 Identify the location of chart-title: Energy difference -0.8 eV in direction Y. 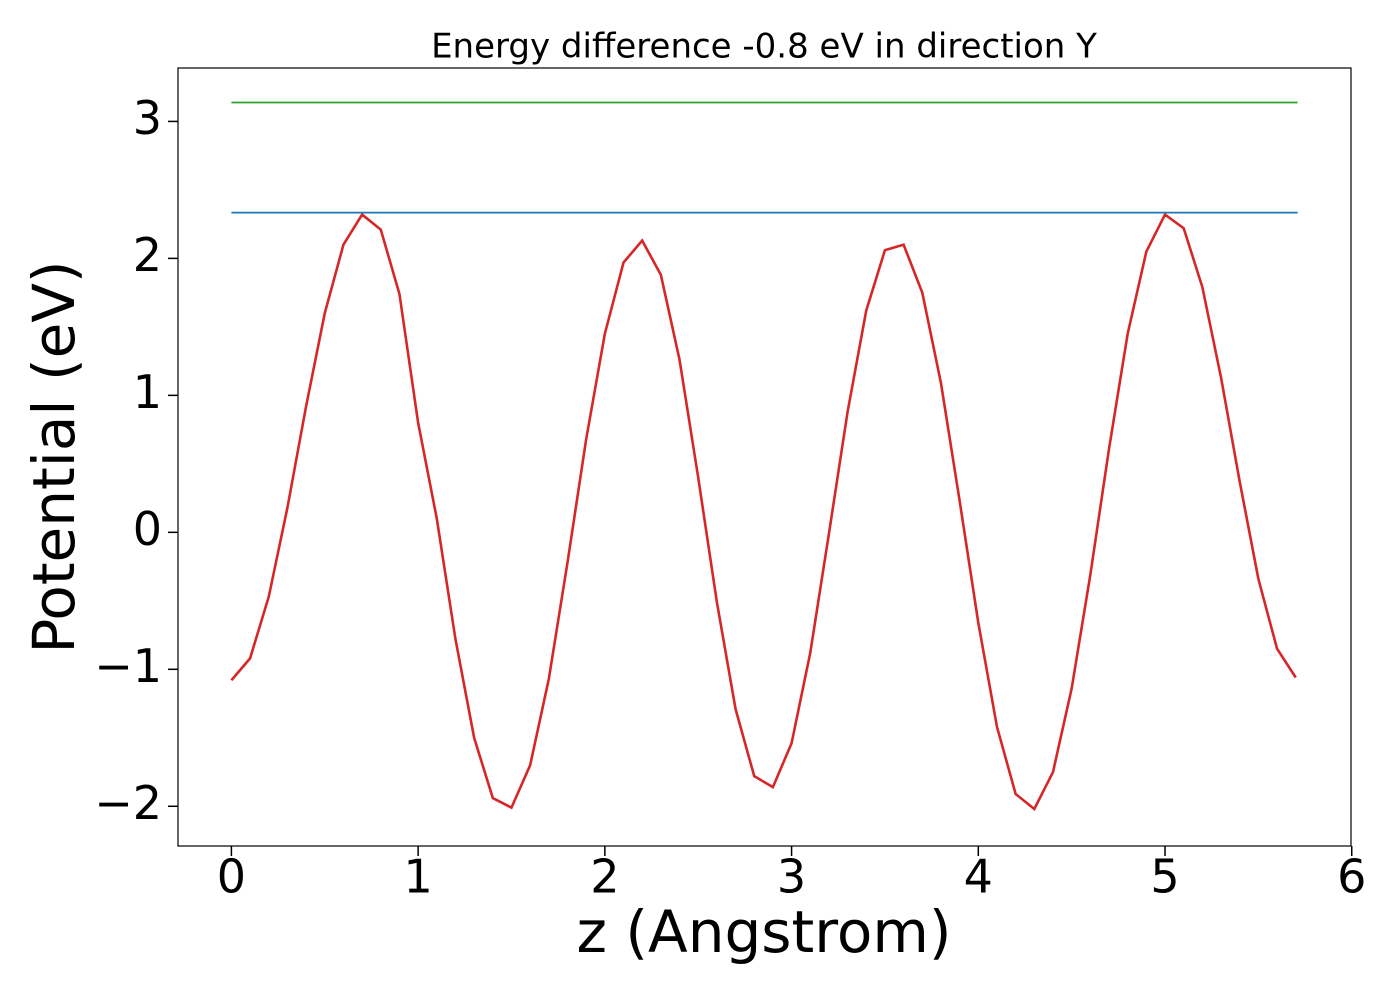
(764, 47).